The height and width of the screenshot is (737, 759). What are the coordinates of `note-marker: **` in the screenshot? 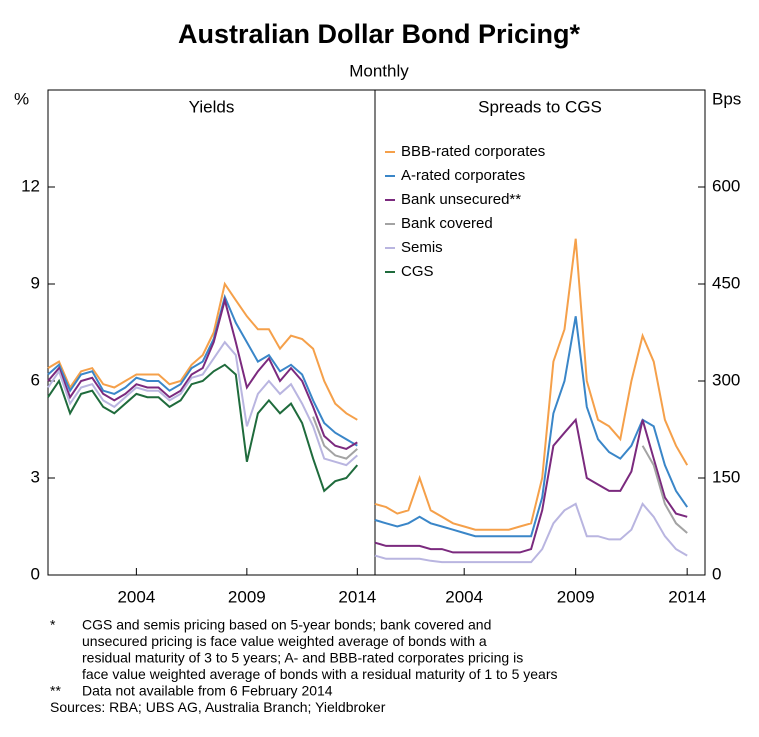 It's located at (55, 691).